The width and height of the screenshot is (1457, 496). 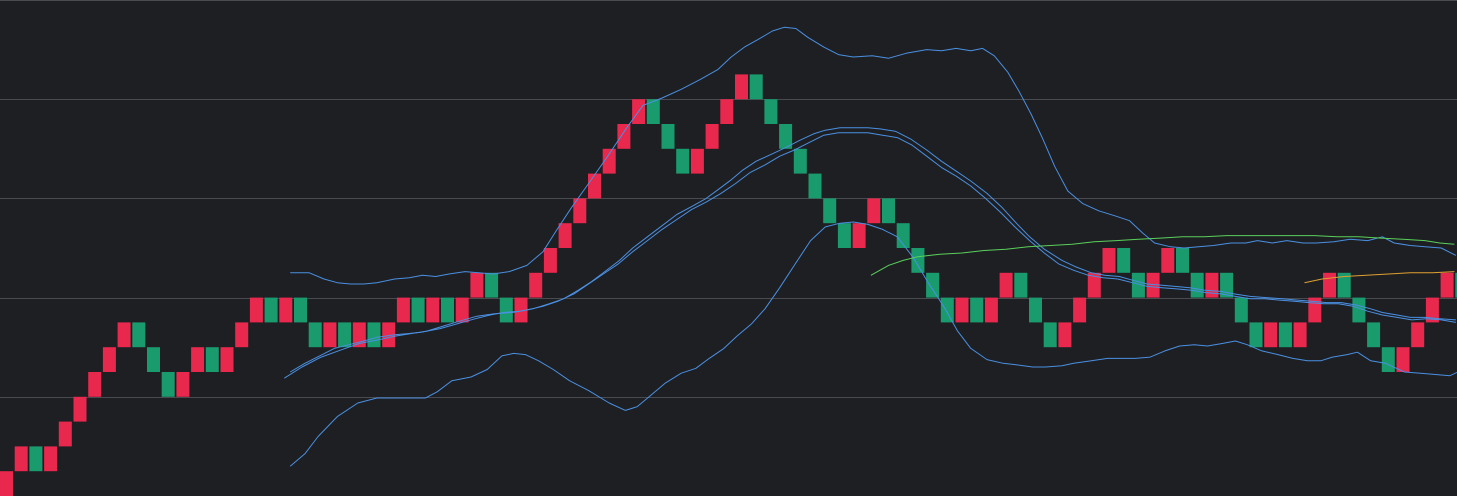 I want to click on green-ma-line, so click(x=1162, y=255).